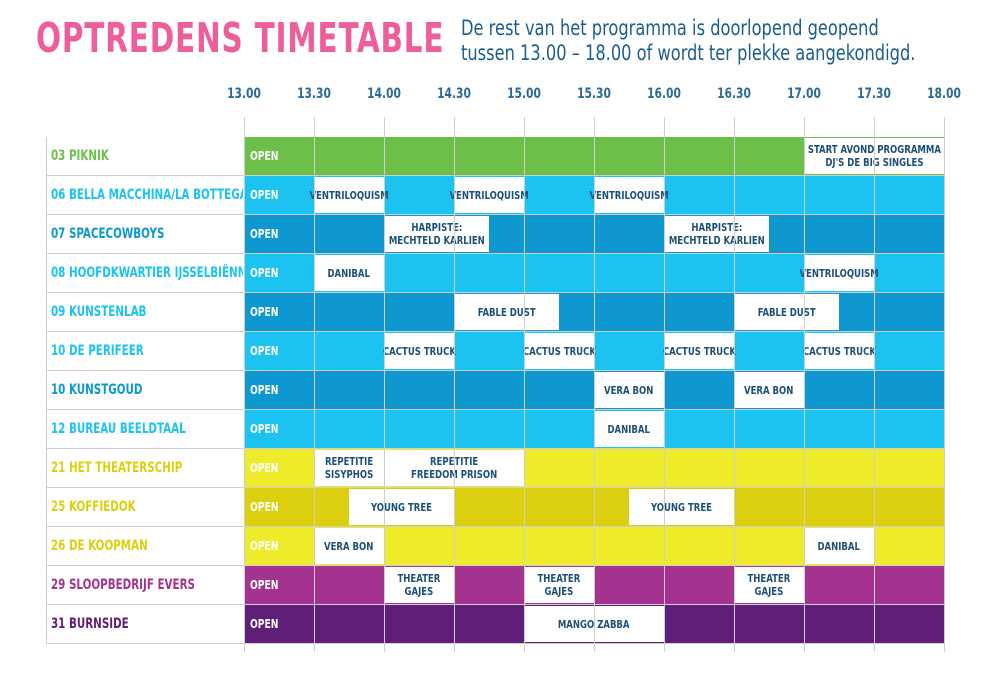  Describe the element at coordinates (594, 94) in the screenshot. I see `time-tick: 15.30` at that location.